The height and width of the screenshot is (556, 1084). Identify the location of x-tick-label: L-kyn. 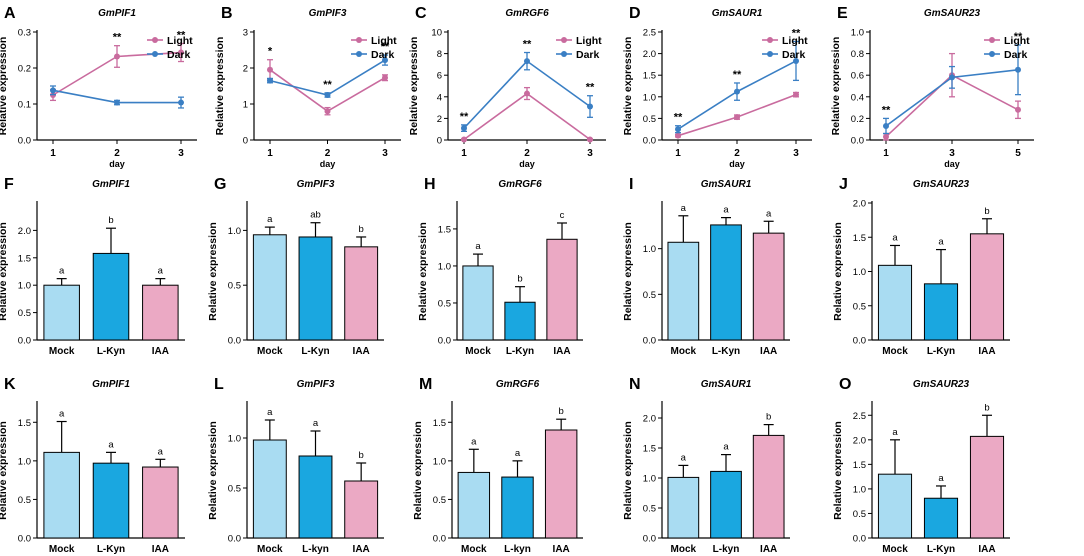
(315, 549).